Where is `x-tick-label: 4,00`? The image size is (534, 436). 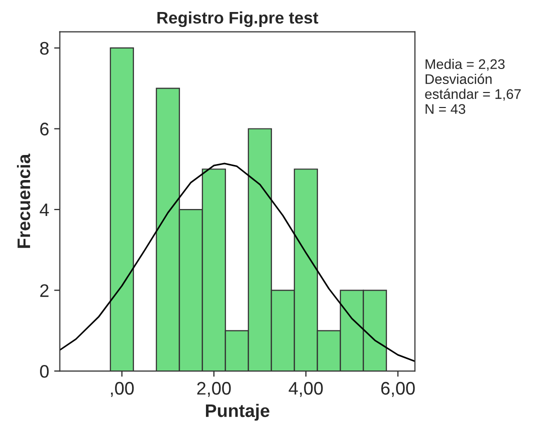 x-tick-label: 4,00 is located at coordinates (305, 389).